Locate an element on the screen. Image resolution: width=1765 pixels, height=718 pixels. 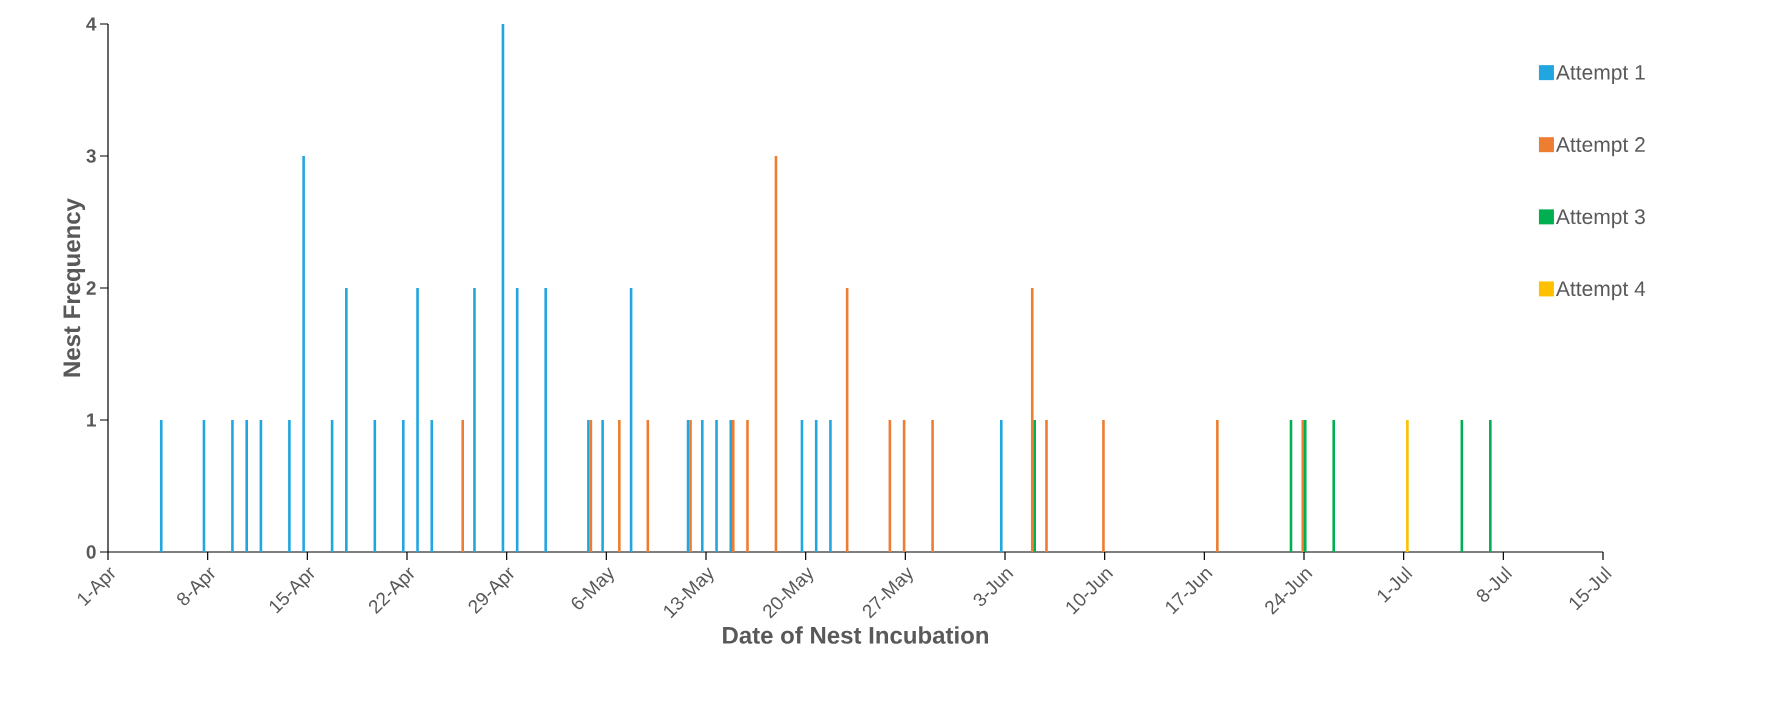
y-tick-label: 4 is located at coordinates (91, 24).